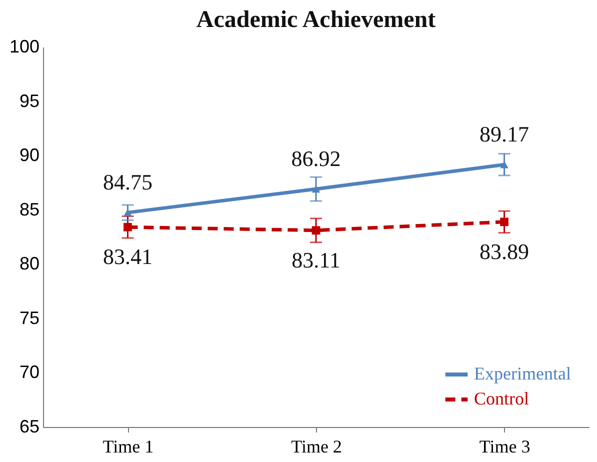 The image size is (597, 462). Describe the element at coordinates (505, 134) in the screenshot. I see `data-label: 89.17` at that location.